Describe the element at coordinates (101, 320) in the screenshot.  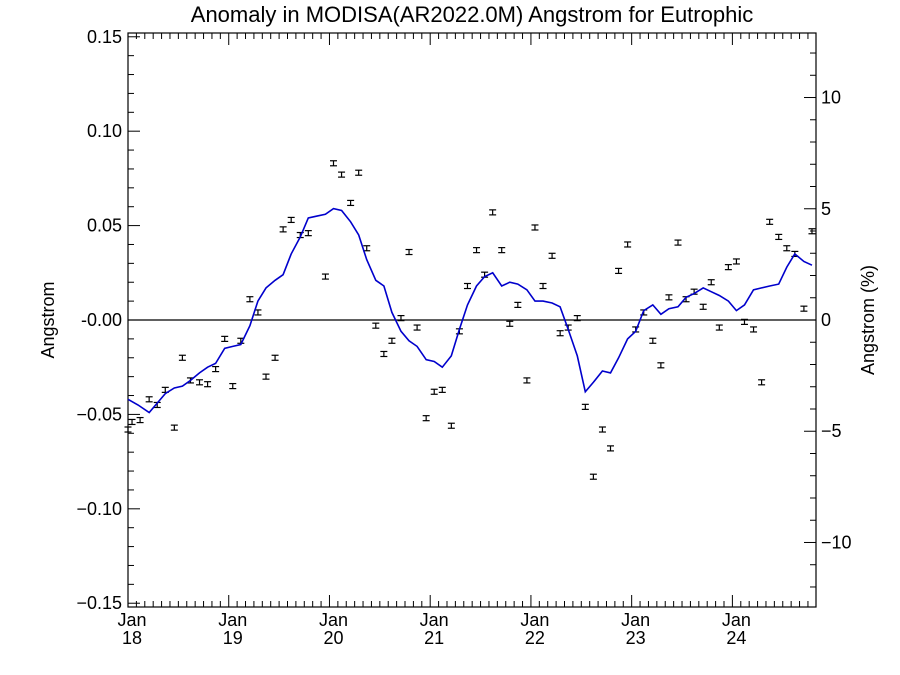
I see `y-tick-label: -0.00` at that location.